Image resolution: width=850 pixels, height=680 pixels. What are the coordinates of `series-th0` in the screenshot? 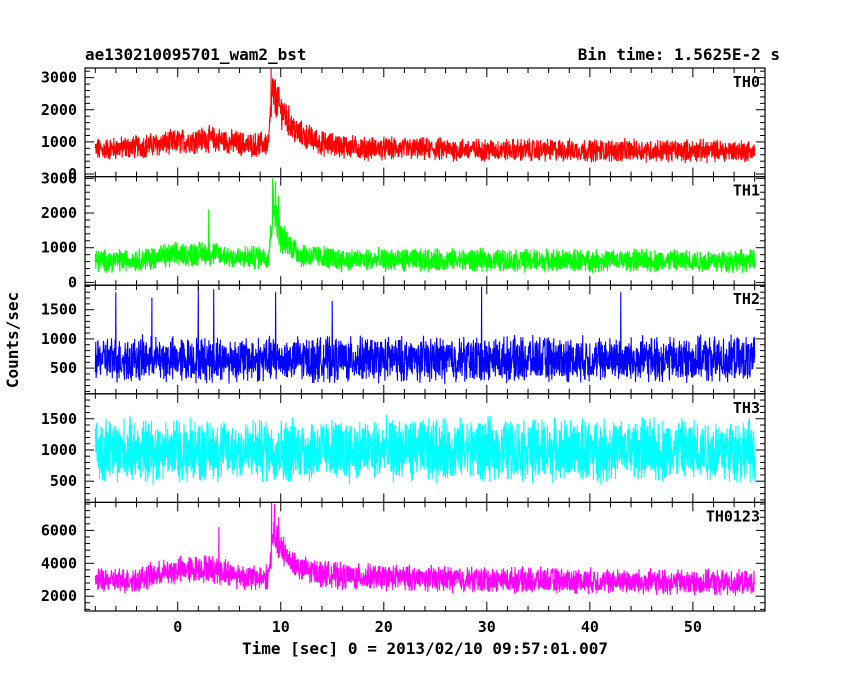 It's located at (425, 116).